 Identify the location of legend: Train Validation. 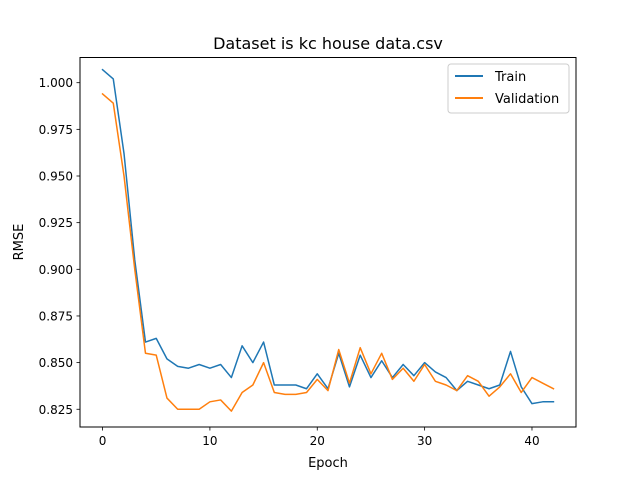
(508, 88).